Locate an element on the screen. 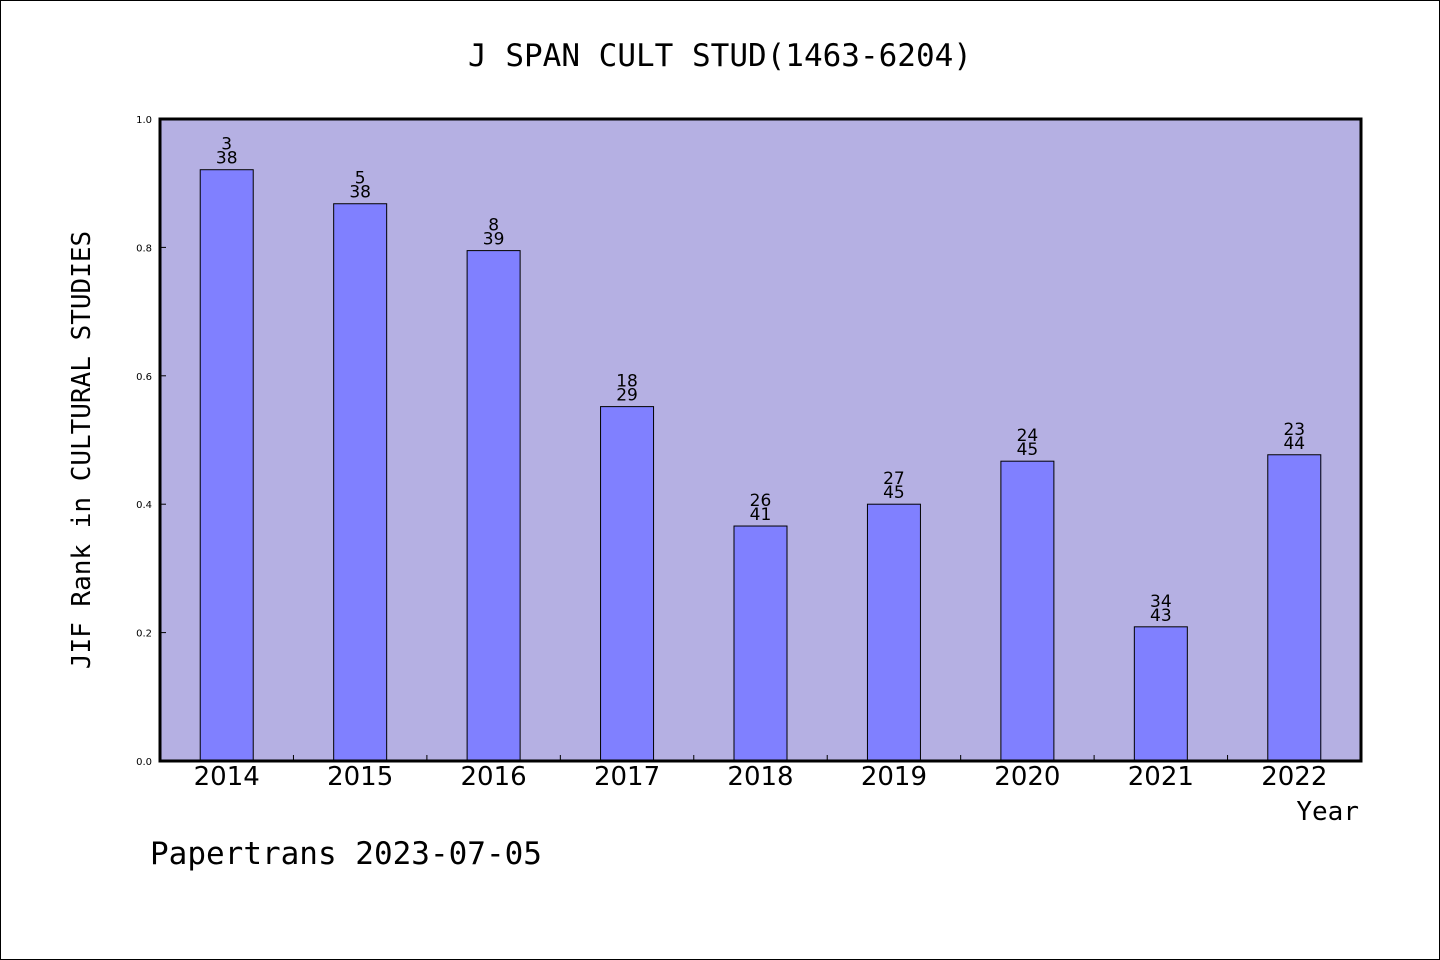 This screenshot has width=1440, height=960. bar-2015 is located at coordinates (360, 482).